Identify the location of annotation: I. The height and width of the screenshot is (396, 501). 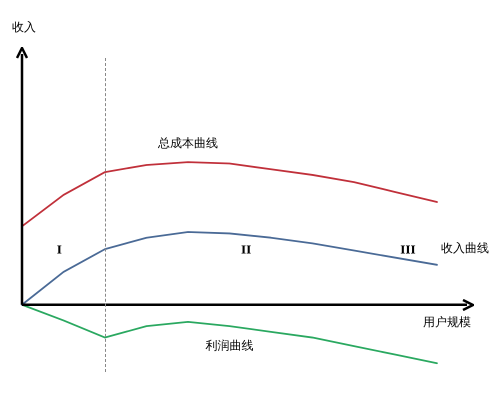
(59, 249).